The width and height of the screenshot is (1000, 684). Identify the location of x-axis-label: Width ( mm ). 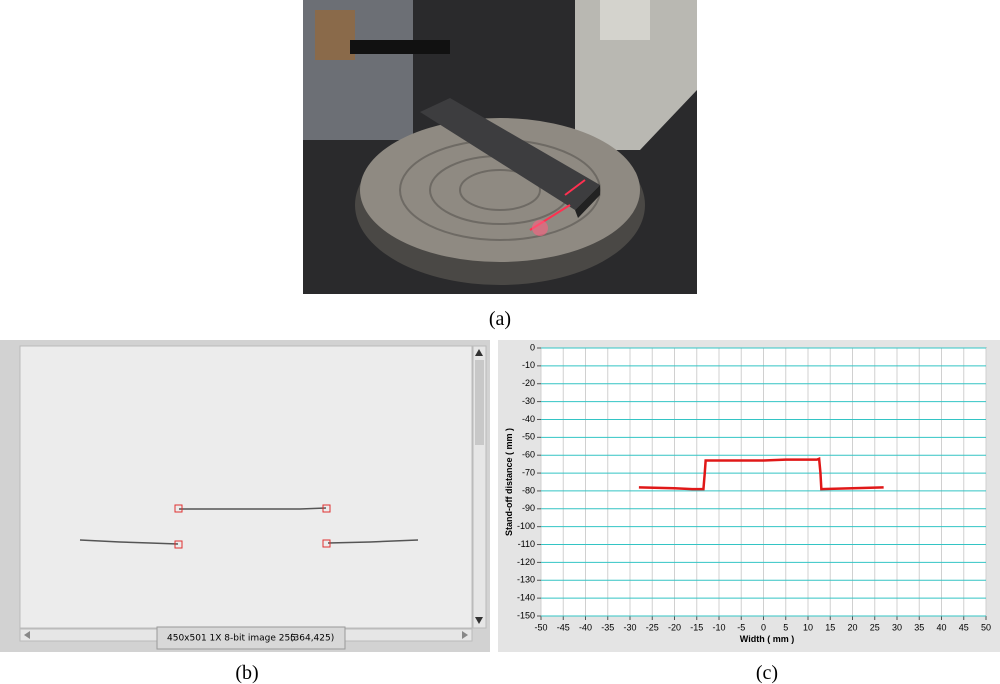
(767, 639).